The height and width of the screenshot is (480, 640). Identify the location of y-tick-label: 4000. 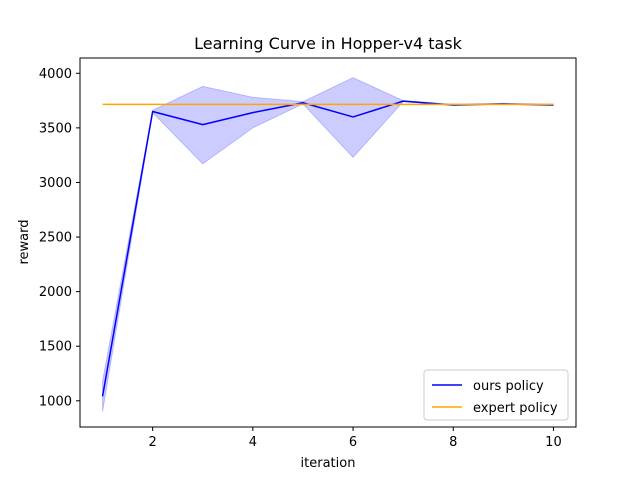
(55, 74).